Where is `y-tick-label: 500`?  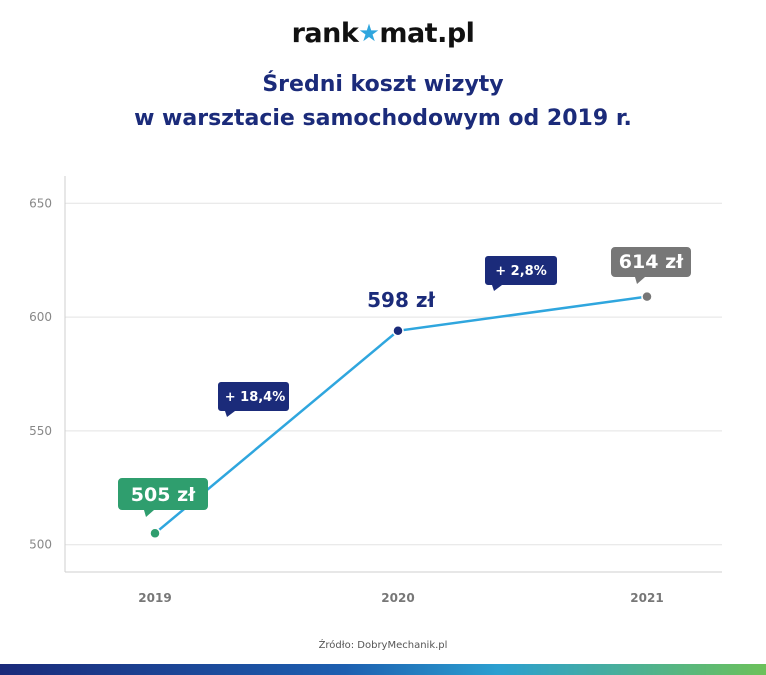
y-tick-label: 500 is located at coordinates (40, 545).